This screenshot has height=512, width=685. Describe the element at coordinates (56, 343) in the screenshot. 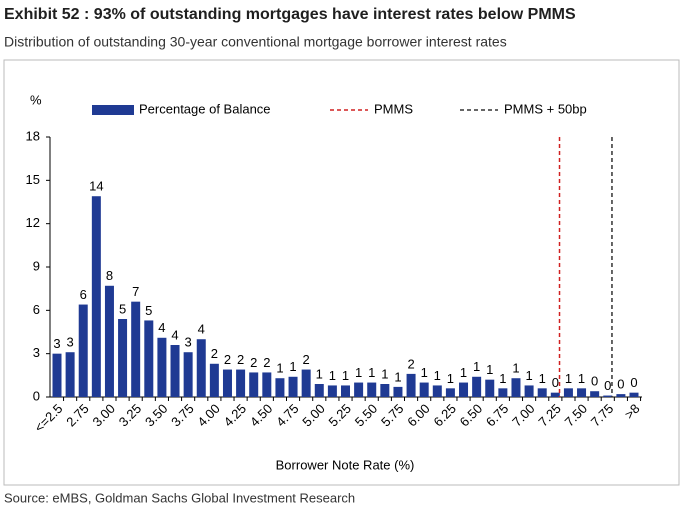

I see `data-label: 3` at that location.